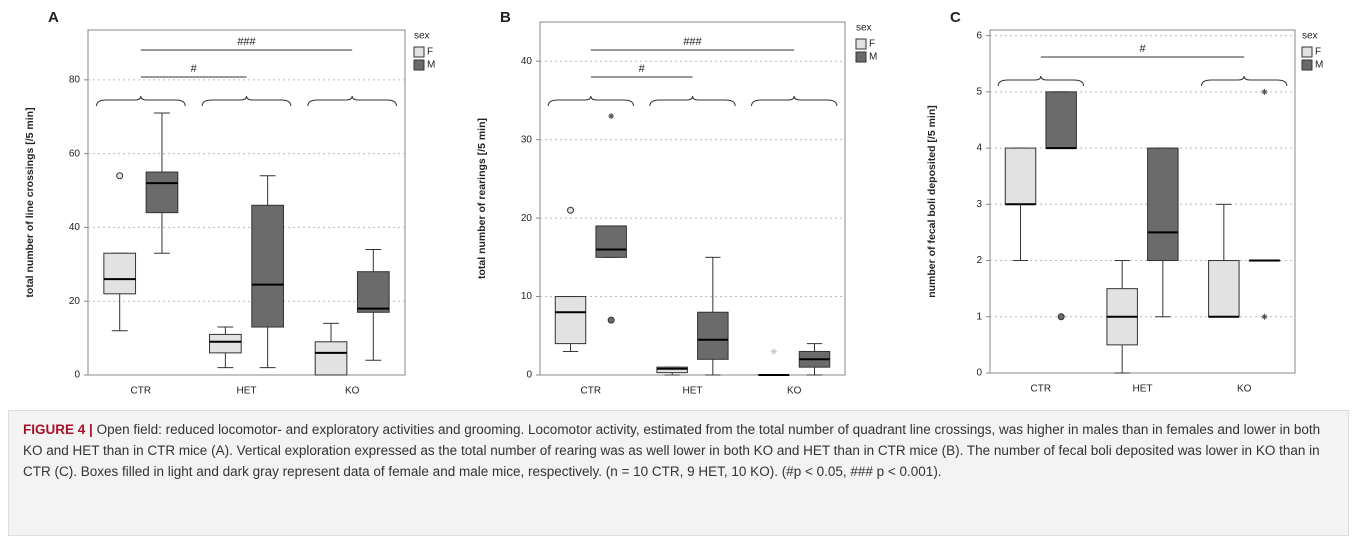  What do you see at coordinates (75, 153) in the screenshot?
I see `y-tick-label: 60` at bounding box center [75, 153].